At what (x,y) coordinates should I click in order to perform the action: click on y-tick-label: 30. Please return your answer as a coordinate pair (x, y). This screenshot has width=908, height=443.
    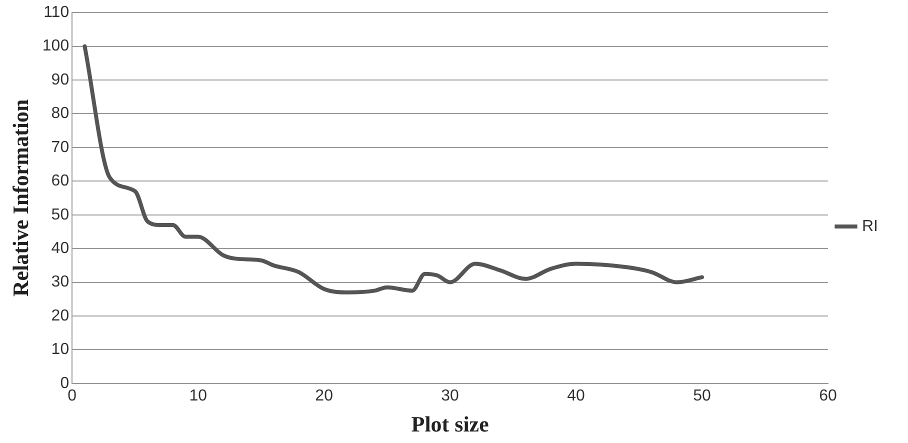
    Looking at the image, I should click on (60, 282).